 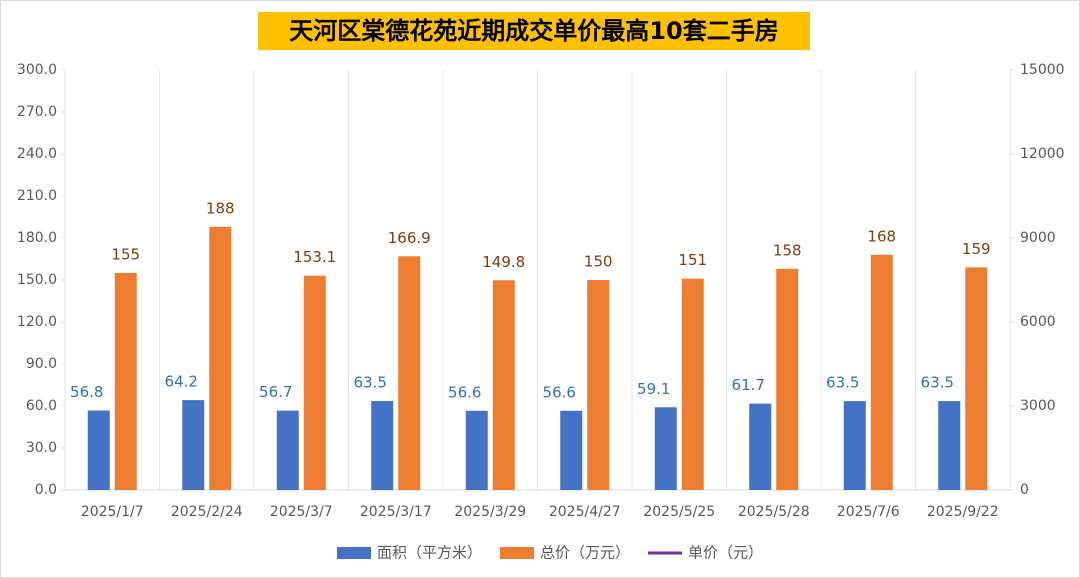 I want to click on data-label: 168, so click(x=881, y=236).